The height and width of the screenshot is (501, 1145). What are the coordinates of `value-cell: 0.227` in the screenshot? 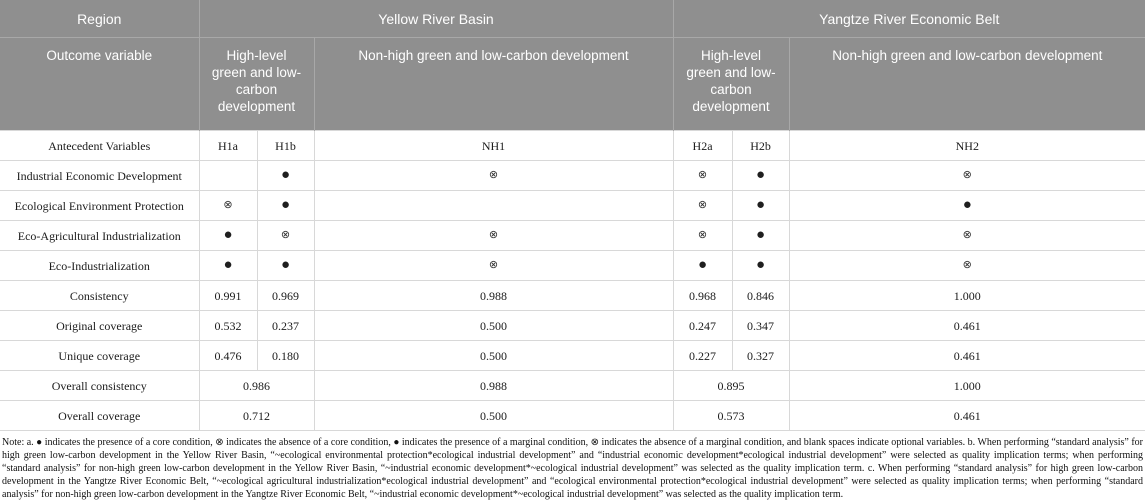 It's located at (702, 355).